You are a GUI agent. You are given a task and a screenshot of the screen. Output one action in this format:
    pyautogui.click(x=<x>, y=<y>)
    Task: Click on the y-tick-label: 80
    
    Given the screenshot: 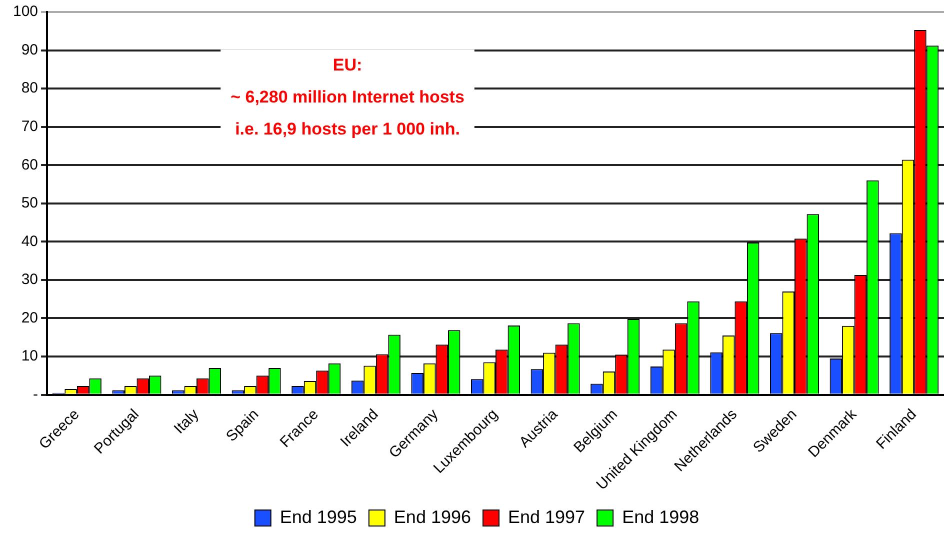 What is the action you would take?
    pyautogui.click(x=29, y=88)
    